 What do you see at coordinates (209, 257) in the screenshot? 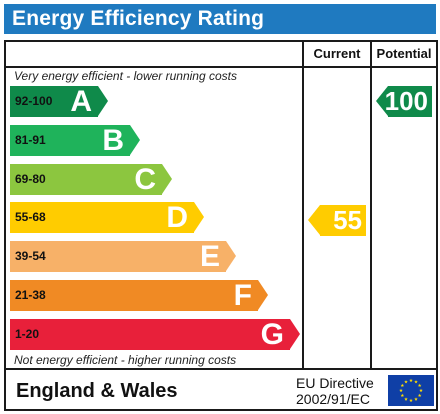
I see `band-letter: E` at bounding box center [209, 257].